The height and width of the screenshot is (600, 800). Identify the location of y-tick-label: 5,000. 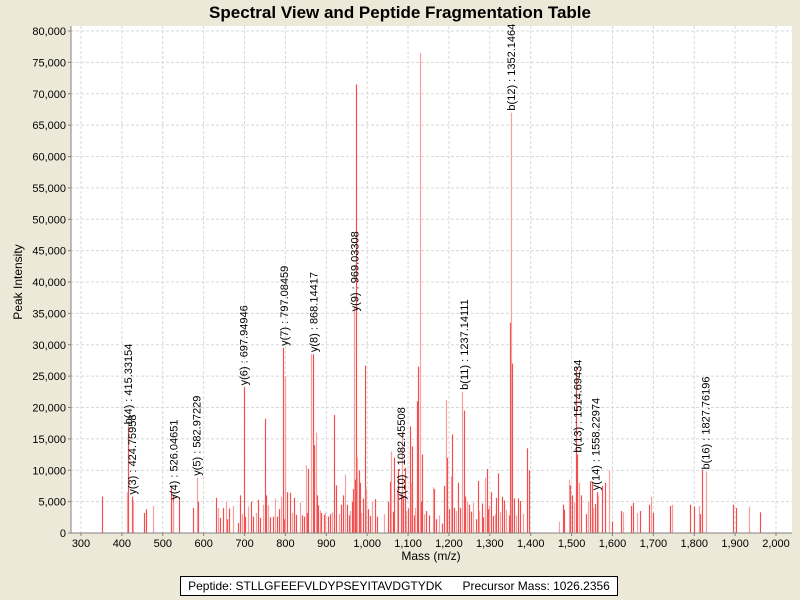
(52, 503).